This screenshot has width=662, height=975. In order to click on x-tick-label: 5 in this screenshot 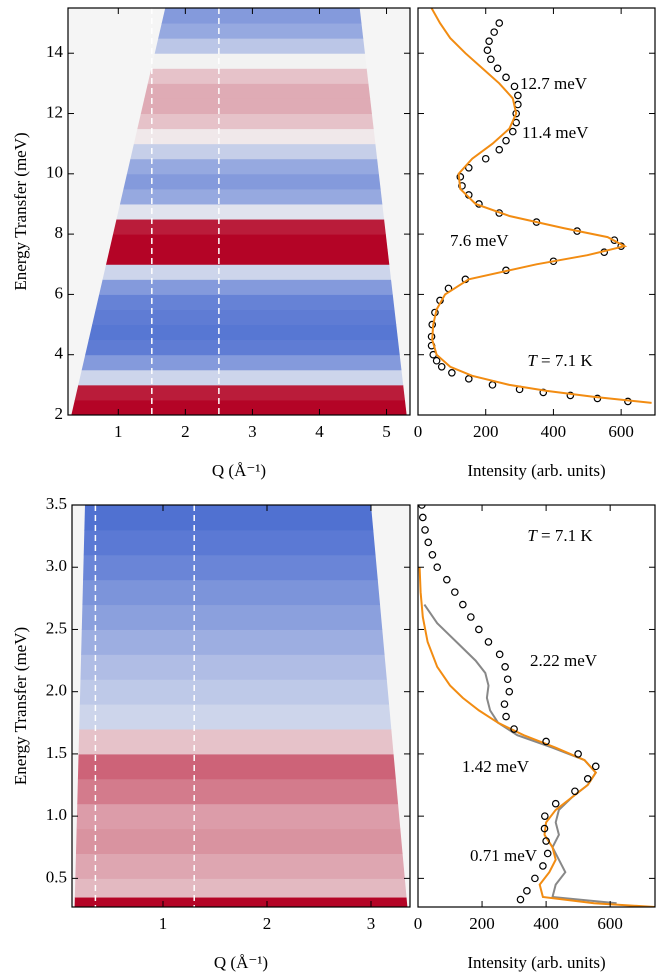, I will do `click(386, 431)`.